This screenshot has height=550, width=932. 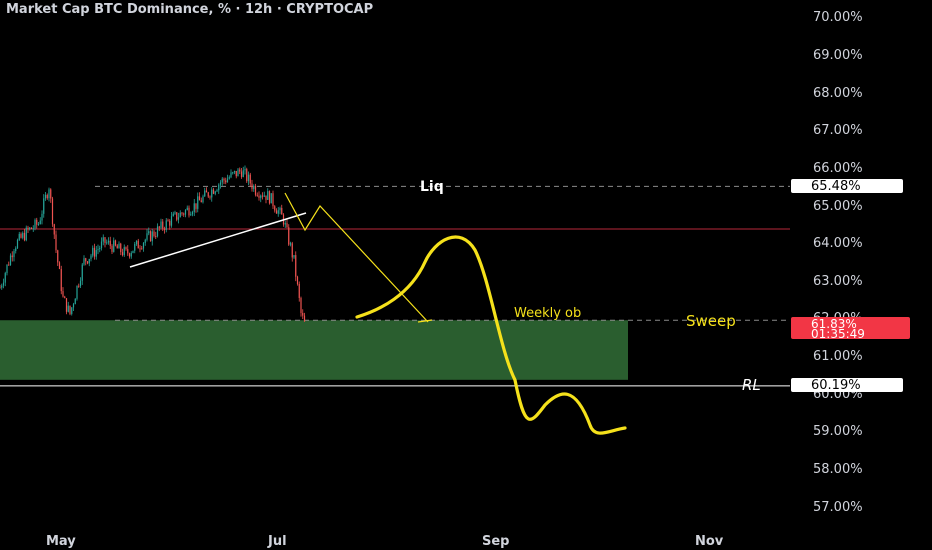 What do you see at coordinates (314, 350) in the screenshot?
I see `weekly-ob-rect` at bounding box center [314, 350].